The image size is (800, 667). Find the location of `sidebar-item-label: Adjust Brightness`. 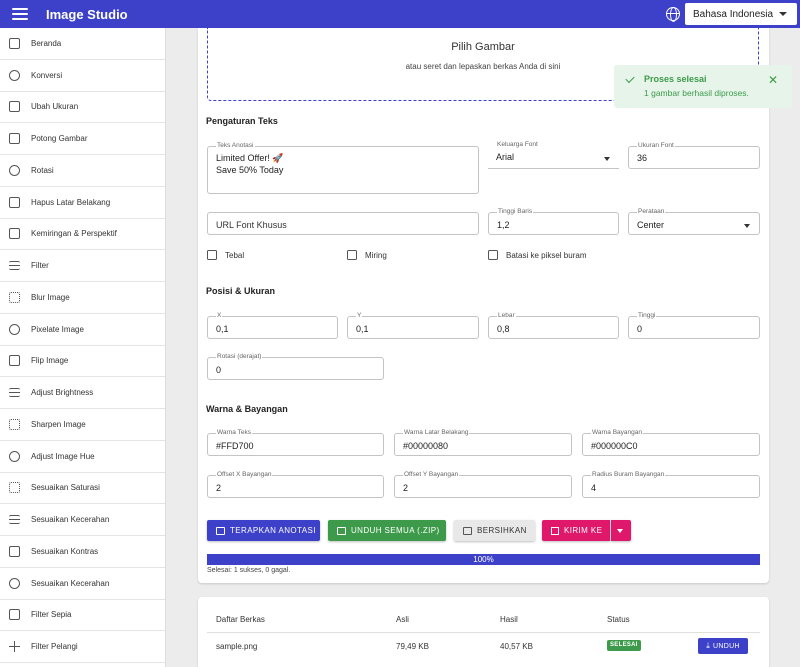

sidebar-item-label: Adjust Brightness is located at coordinates (62, 393).